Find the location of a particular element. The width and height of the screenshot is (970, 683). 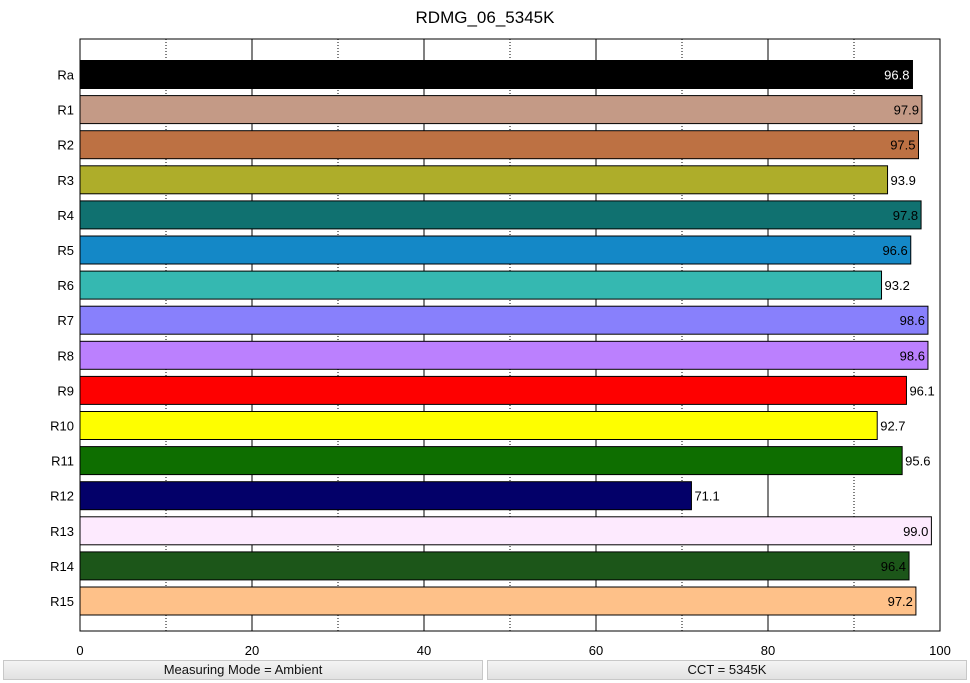

bar-value-label: 71.1 is located at coordinates (706, 496).